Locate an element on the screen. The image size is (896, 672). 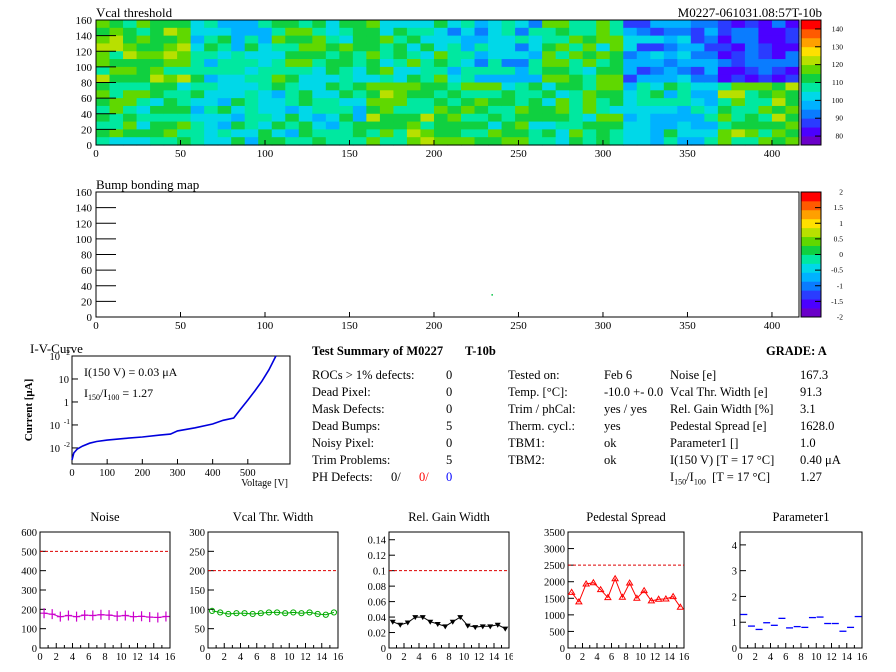
x-tick-label: 8 is located at coordinates (272, 657).